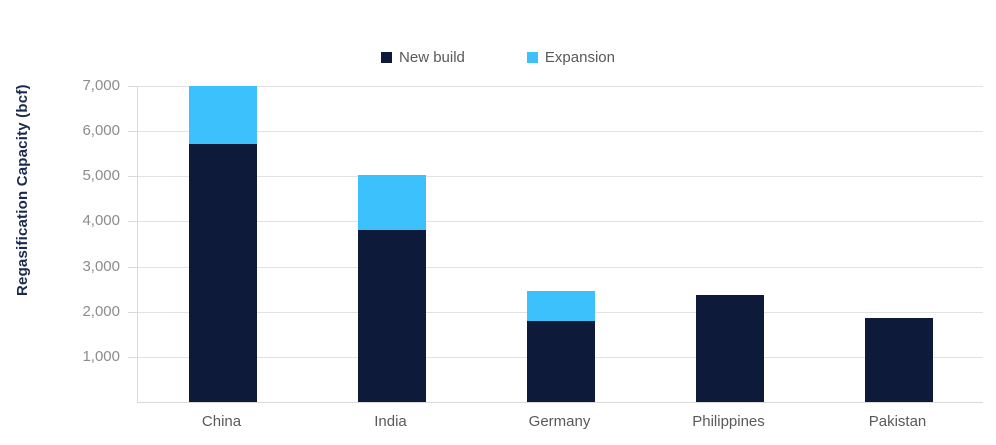 The height and width of the screenshot is (445, 996). What do you see at coordinates (390, 421) in the screenshot?
I see `x-axis-category-label: India` at bounding box center [390, 421].